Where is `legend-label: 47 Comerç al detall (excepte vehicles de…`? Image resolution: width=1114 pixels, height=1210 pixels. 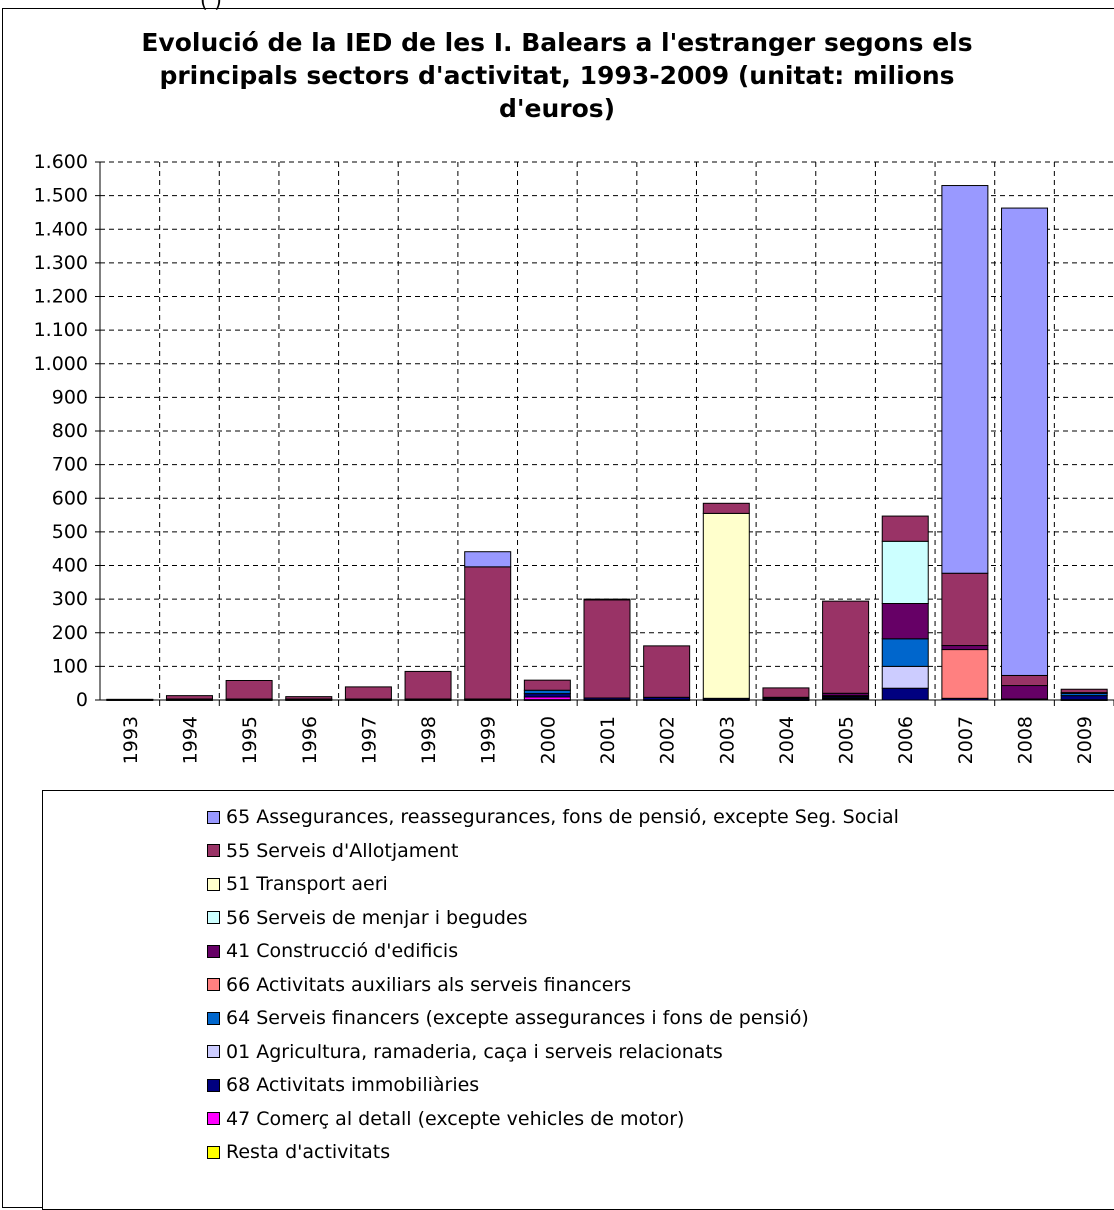 legend-label: 47 Comerç al detall (excepte vehicles de… is located at coordinates (455, 1118).